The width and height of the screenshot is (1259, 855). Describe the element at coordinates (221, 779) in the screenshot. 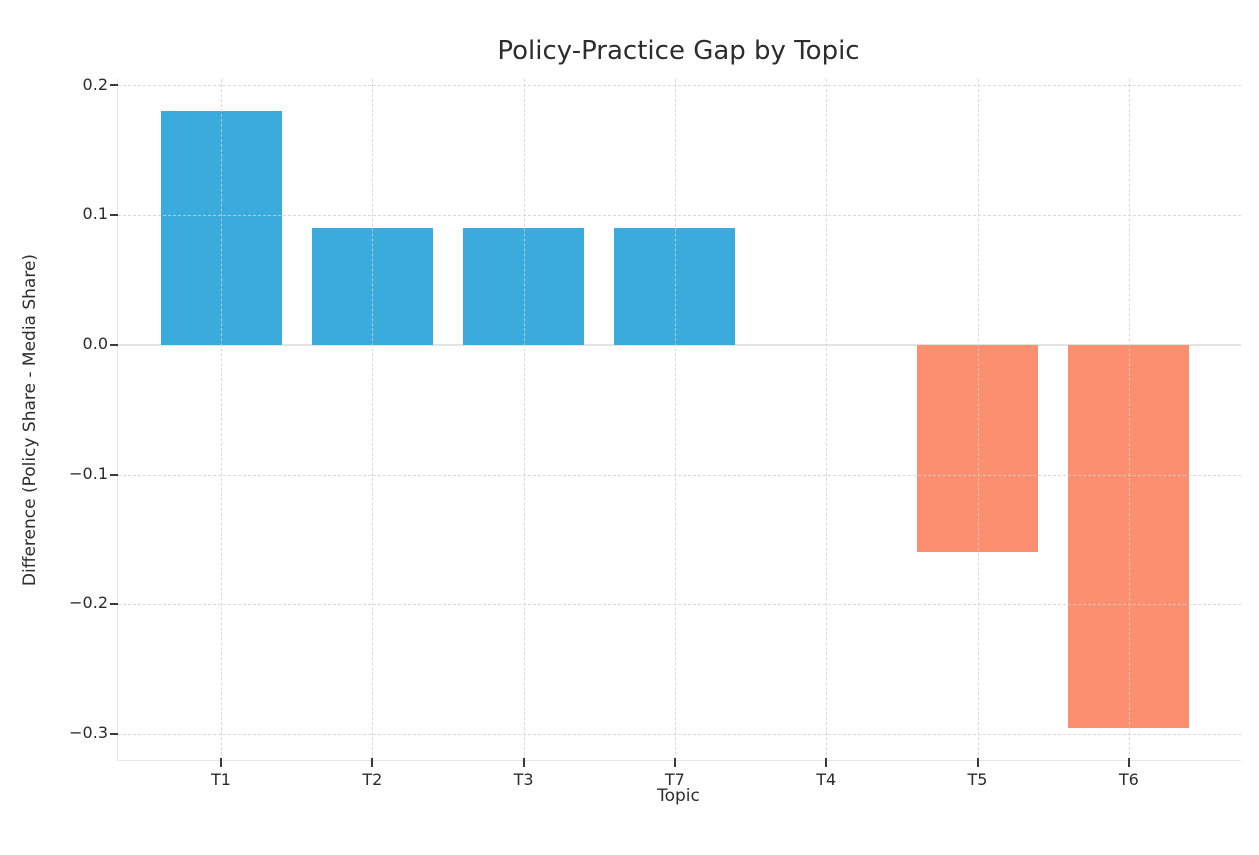

I see `x-tick-label-T1: T1` at that location.